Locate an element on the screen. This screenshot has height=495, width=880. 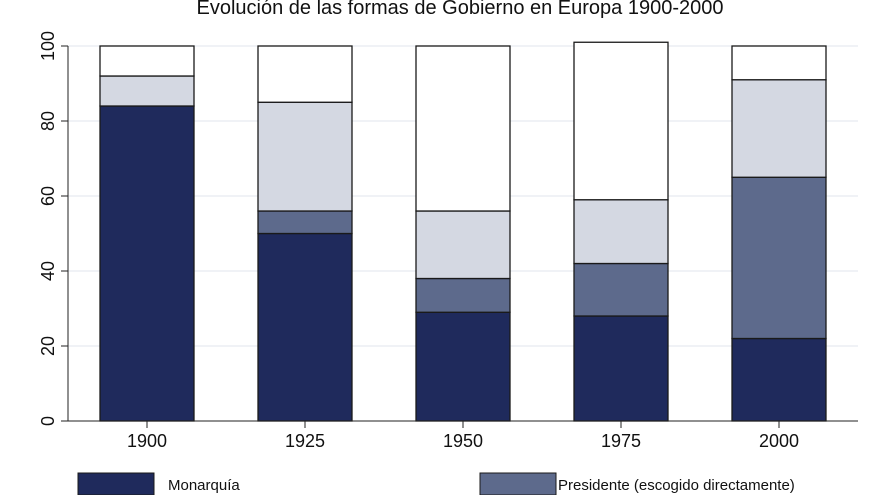
y-tick-label: 80 is located at coordinates (48, 121).